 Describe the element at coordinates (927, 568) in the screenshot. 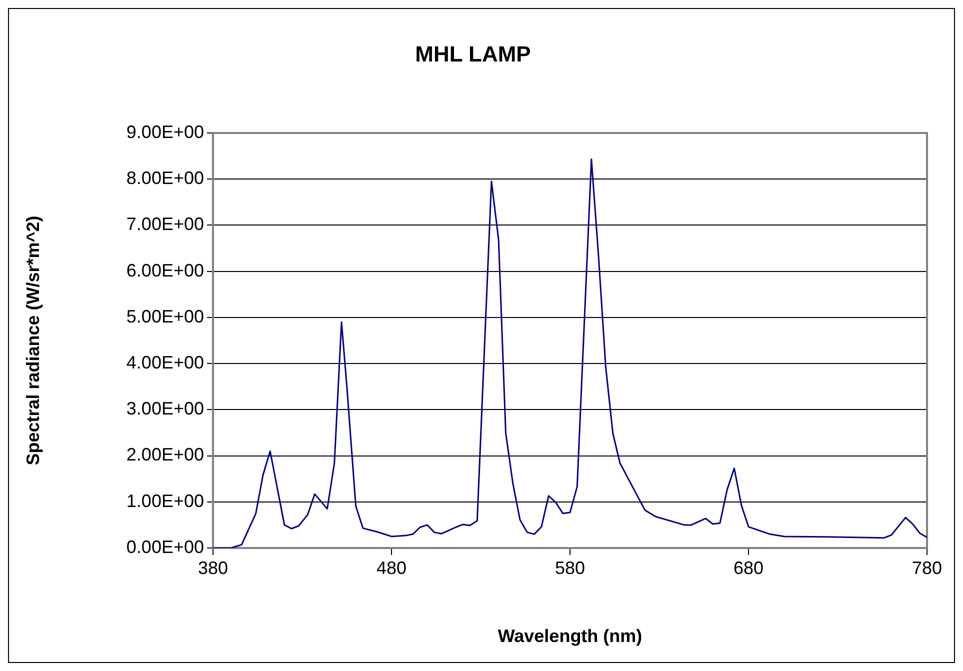

I see `x-tick-label: 780` at that location.